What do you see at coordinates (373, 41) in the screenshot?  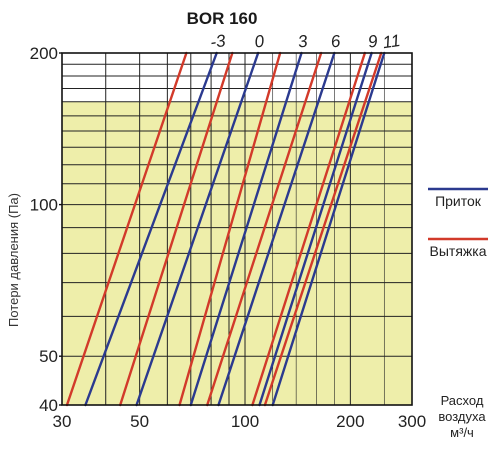 I see `curve-label-9: 9` at bounding box center [373, 41].